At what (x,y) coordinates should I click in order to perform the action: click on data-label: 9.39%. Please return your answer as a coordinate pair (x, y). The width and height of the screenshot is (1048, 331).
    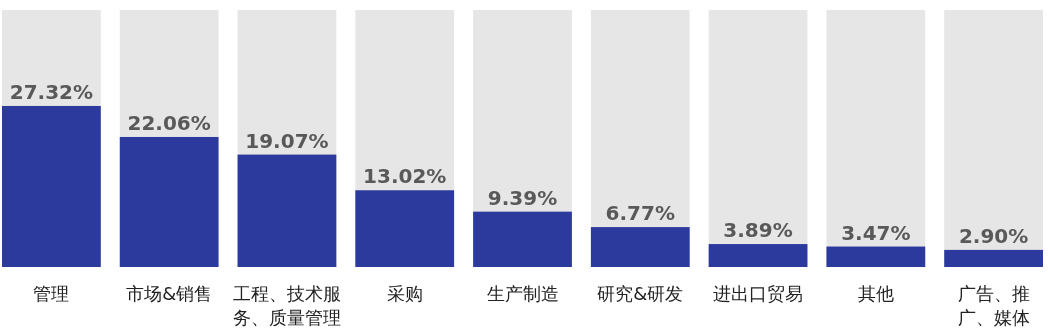
    Looking at the image, I should click on (522, 197).